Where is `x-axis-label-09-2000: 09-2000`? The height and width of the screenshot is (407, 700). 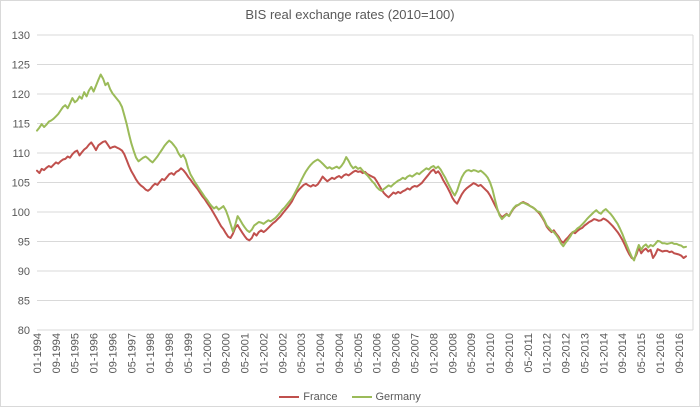 x-axis-label-09-2000: 09-2000 is located at coordinates (227, 353).